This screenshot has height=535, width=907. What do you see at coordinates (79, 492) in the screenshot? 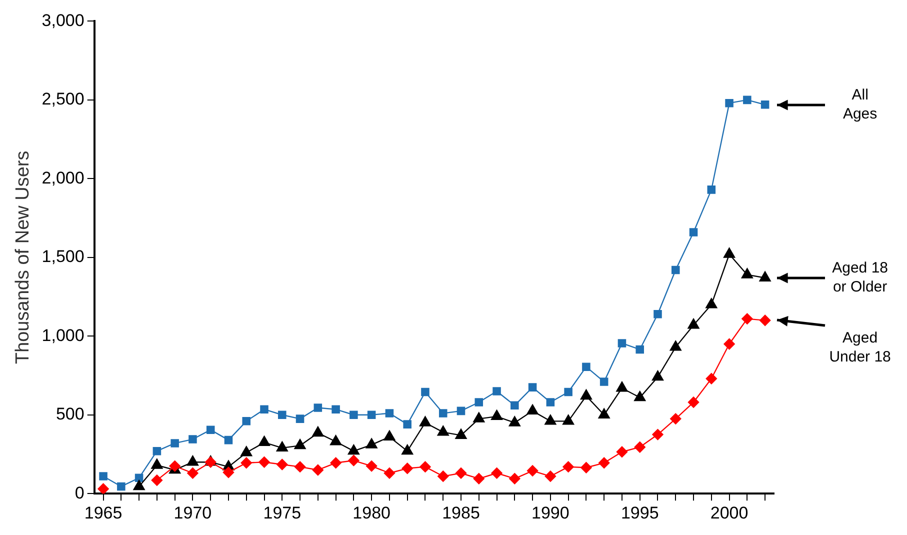
I see `y-tick-label: 0` at bounding box center [79, 492].